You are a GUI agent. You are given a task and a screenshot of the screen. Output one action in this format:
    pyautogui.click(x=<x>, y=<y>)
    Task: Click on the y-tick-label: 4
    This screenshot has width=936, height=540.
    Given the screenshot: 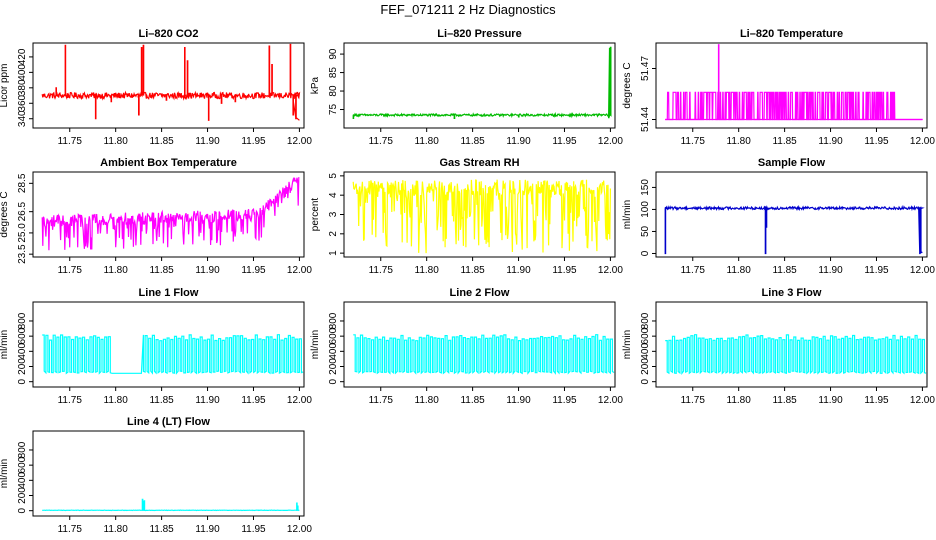 What is the action you would take?
    pyautogui.click(x=333, y=195)
    